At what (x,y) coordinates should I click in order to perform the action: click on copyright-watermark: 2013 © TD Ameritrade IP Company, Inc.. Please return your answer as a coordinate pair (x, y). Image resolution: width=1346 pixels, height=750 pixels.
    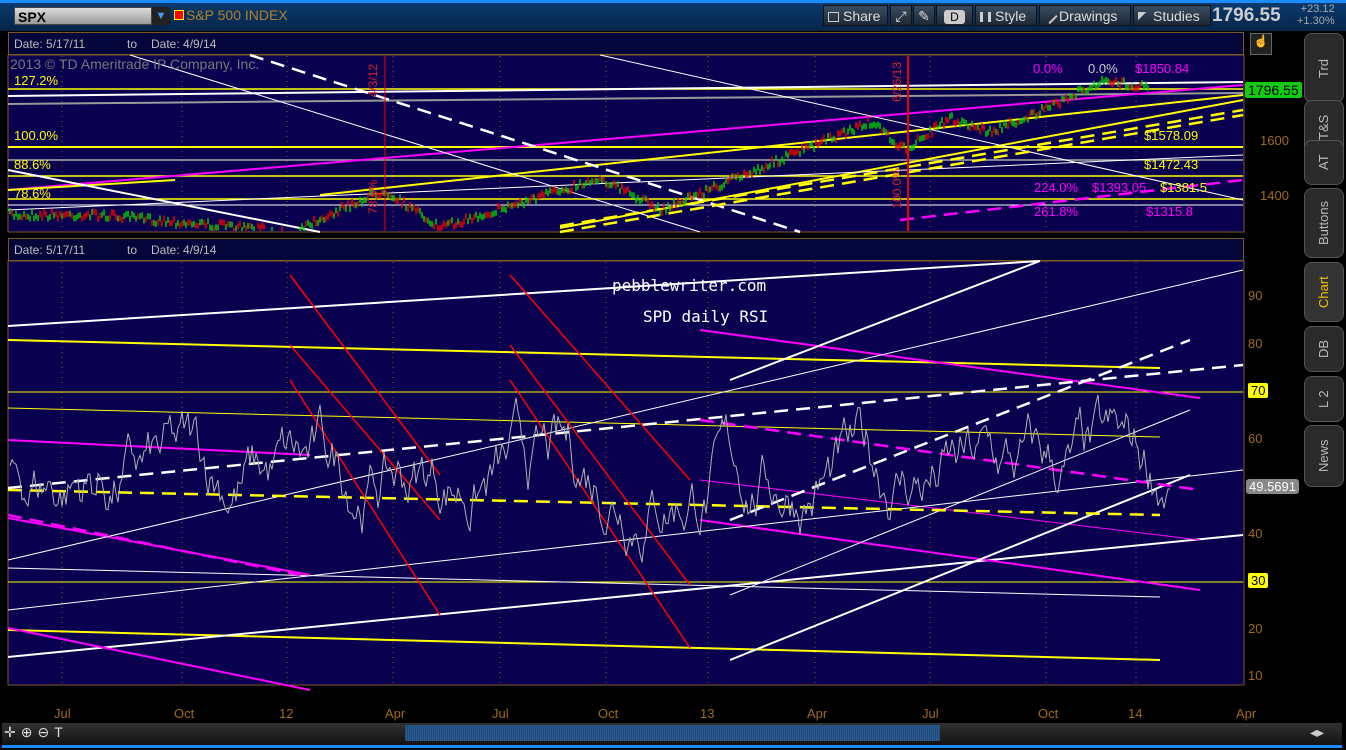
    Looking at the image, I should click on (135, 64).